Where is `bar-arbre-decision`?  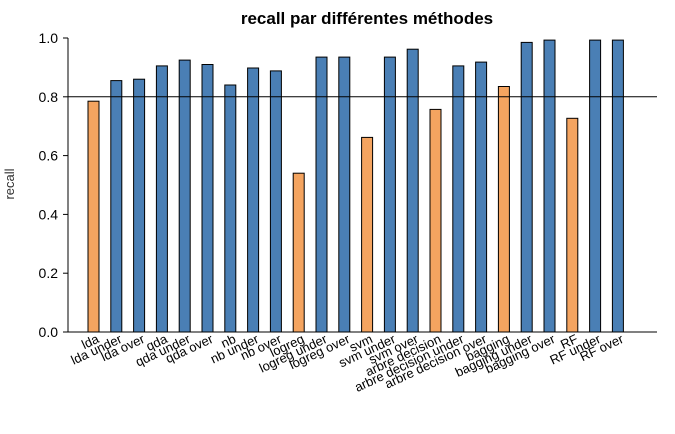 bar-arbre-decision is located at coordinates (435, 220).